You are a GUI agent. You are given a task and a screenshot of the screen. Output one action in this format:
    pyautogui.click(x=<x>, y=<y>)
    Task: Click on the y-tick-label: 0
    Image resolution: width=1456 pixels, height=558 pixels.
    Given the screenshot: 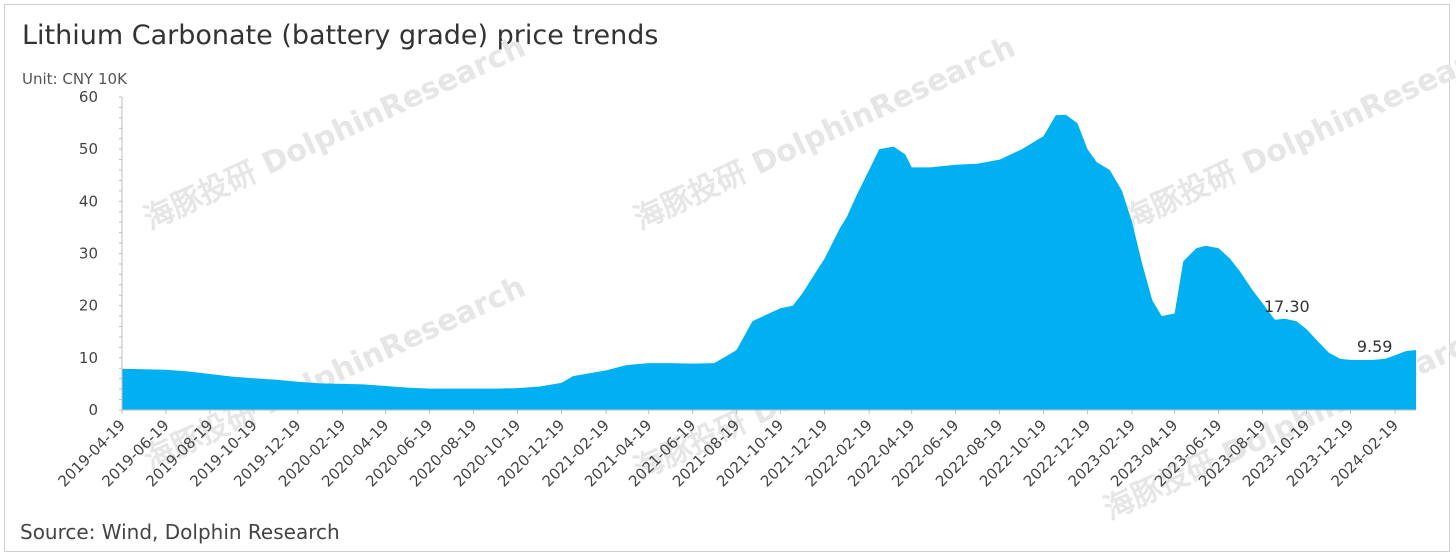 What is the action you would take?
    pyautogui.click(x=93, y=410)
    